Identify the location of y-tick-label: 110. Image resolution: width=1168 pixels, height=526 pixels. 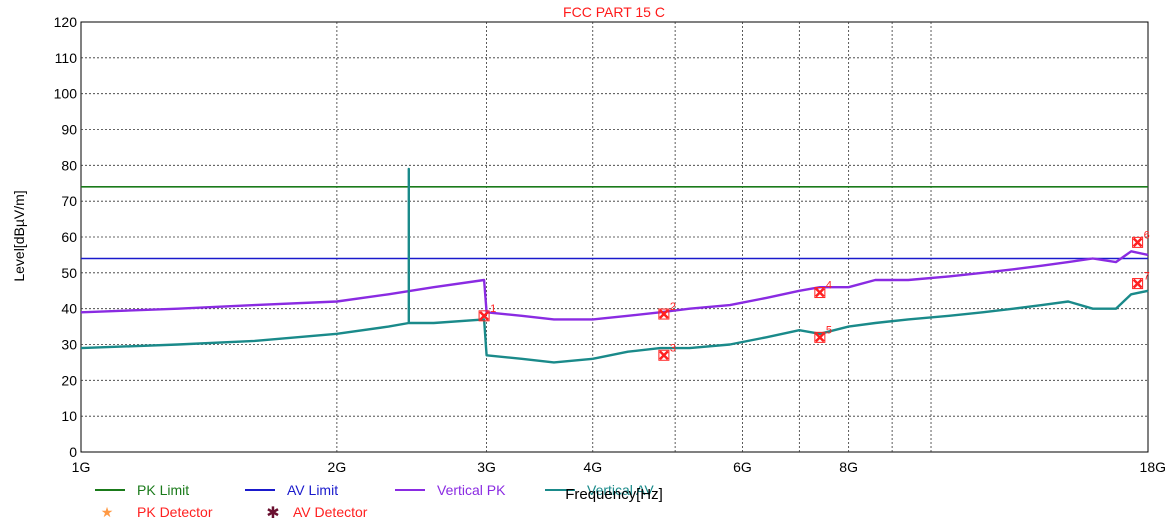
(66, 58).